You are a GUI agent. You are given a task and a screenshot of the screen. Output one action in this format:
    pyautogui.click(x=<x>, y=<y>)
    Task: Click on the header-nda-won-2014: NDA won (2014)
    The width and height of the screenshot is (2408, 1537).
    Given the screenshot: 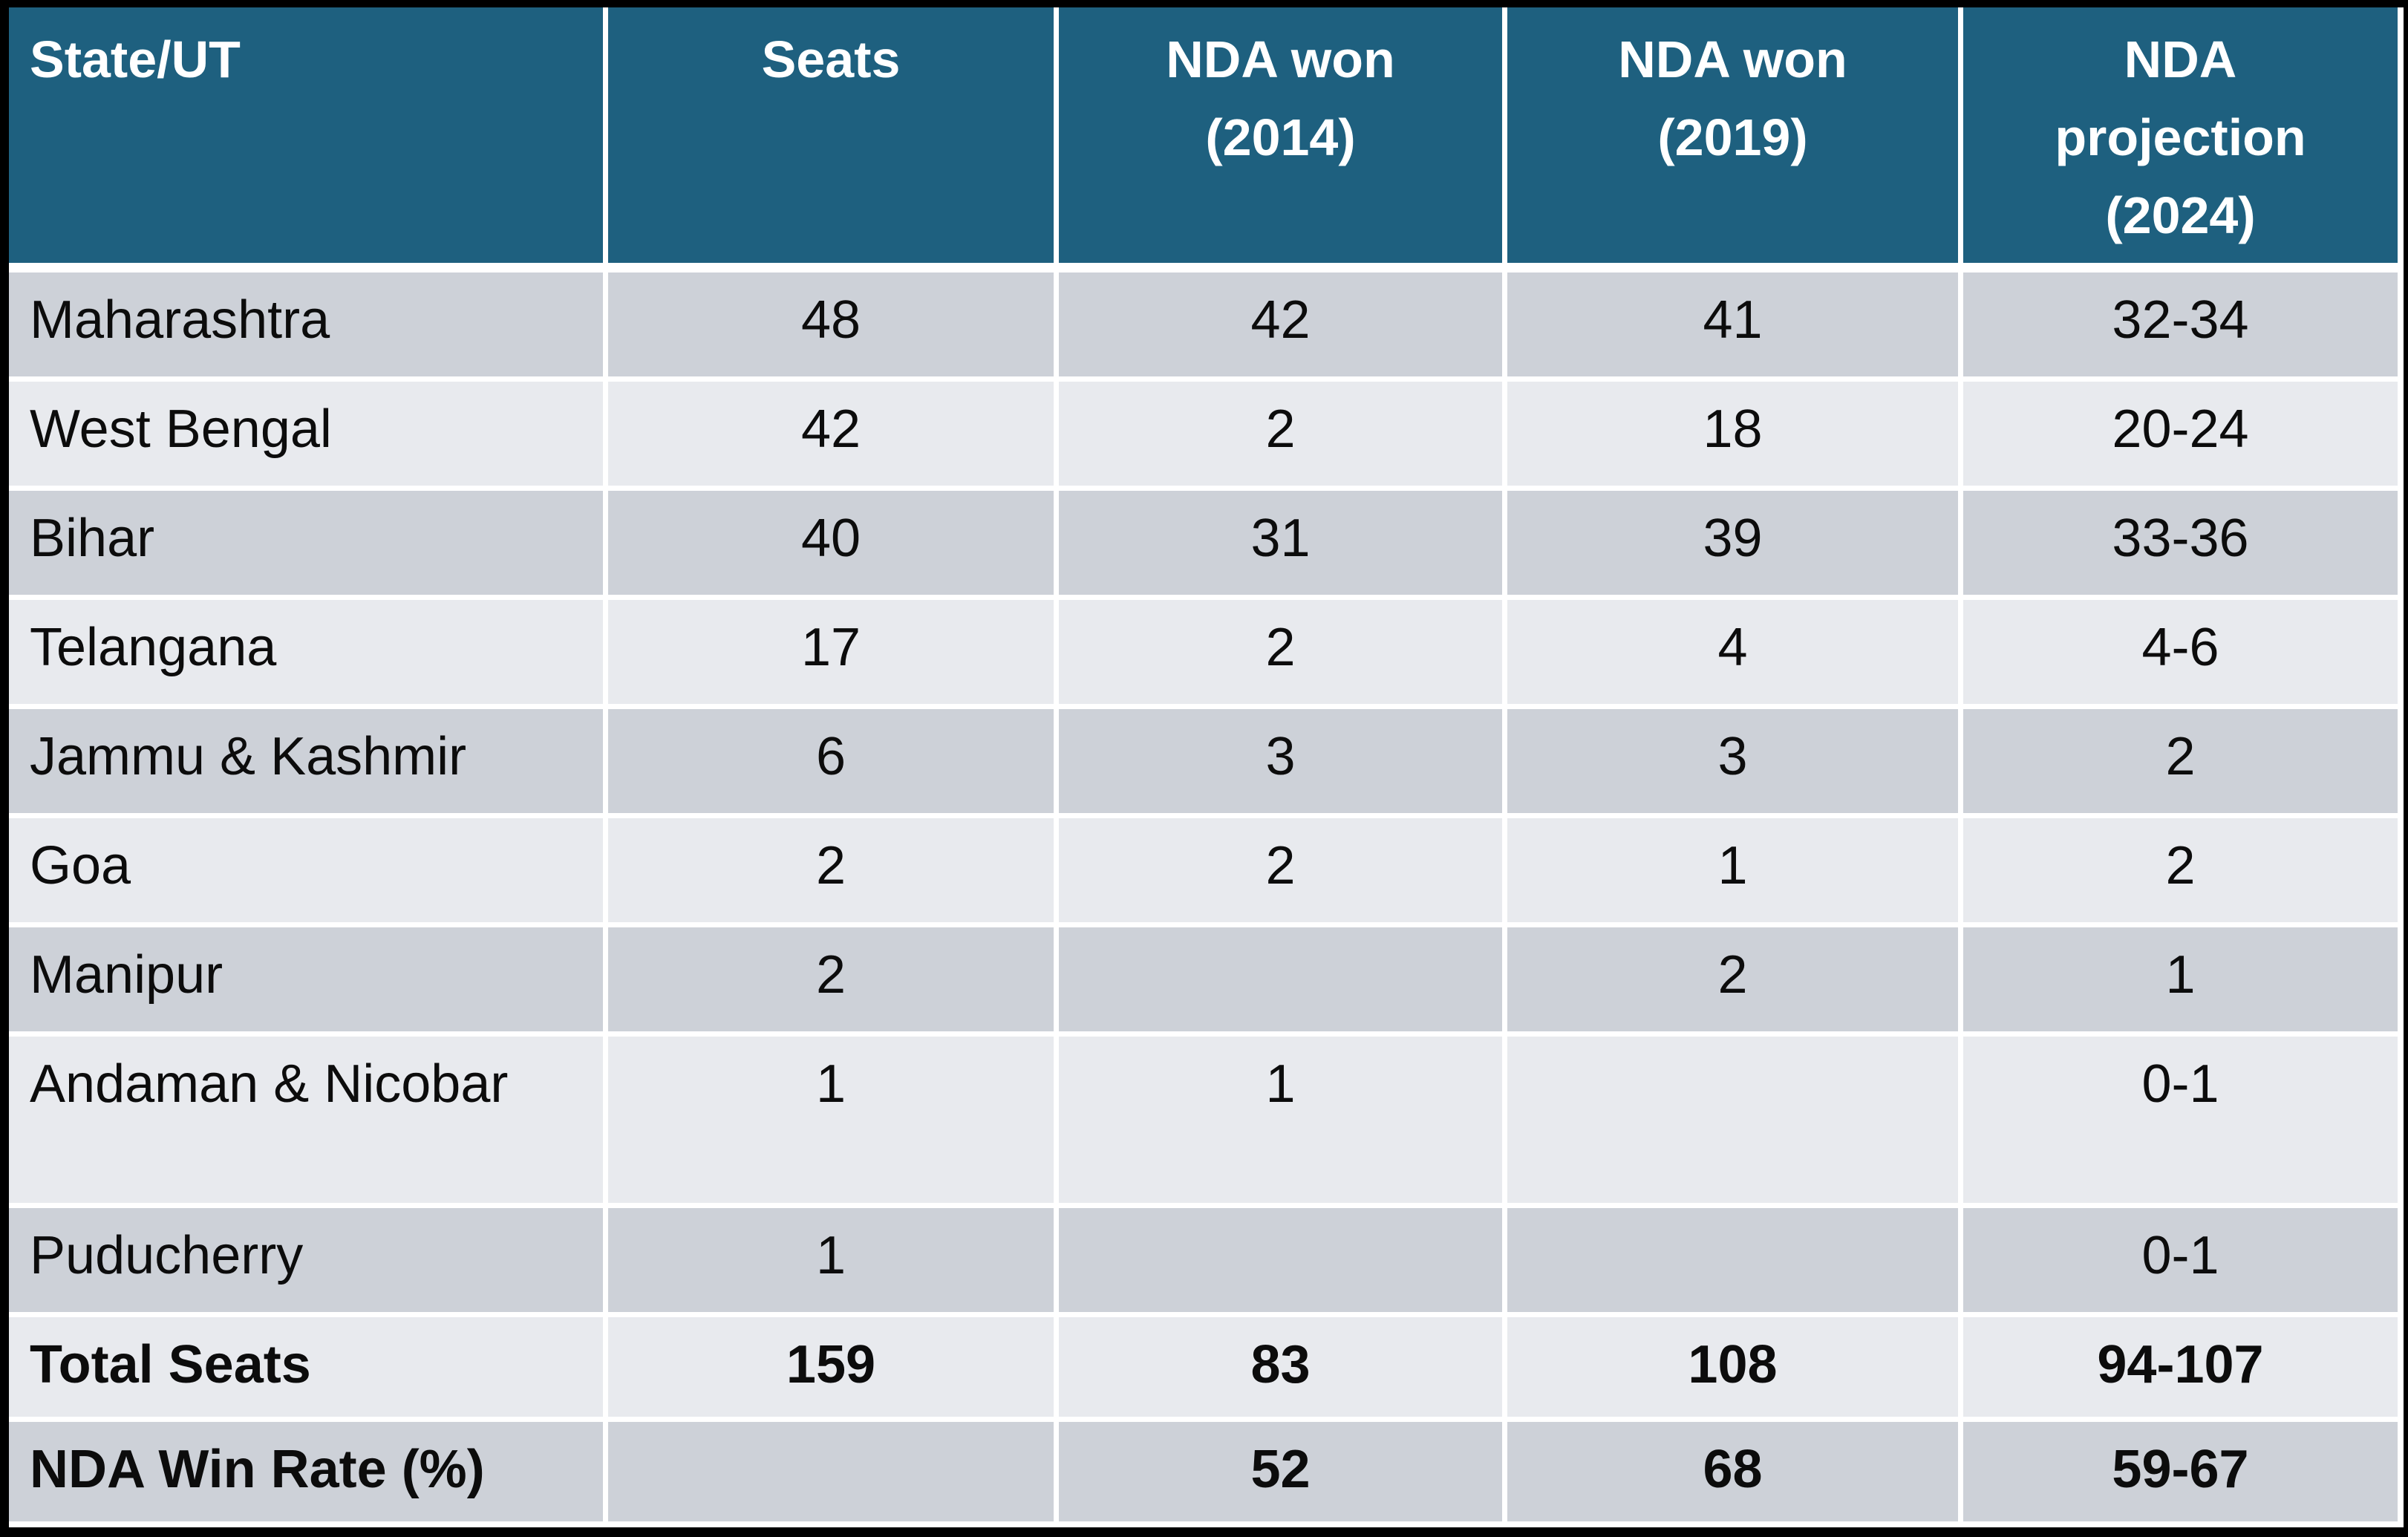 What is the action you would take?
    pyautogui.click(x=1280, y=137)
    